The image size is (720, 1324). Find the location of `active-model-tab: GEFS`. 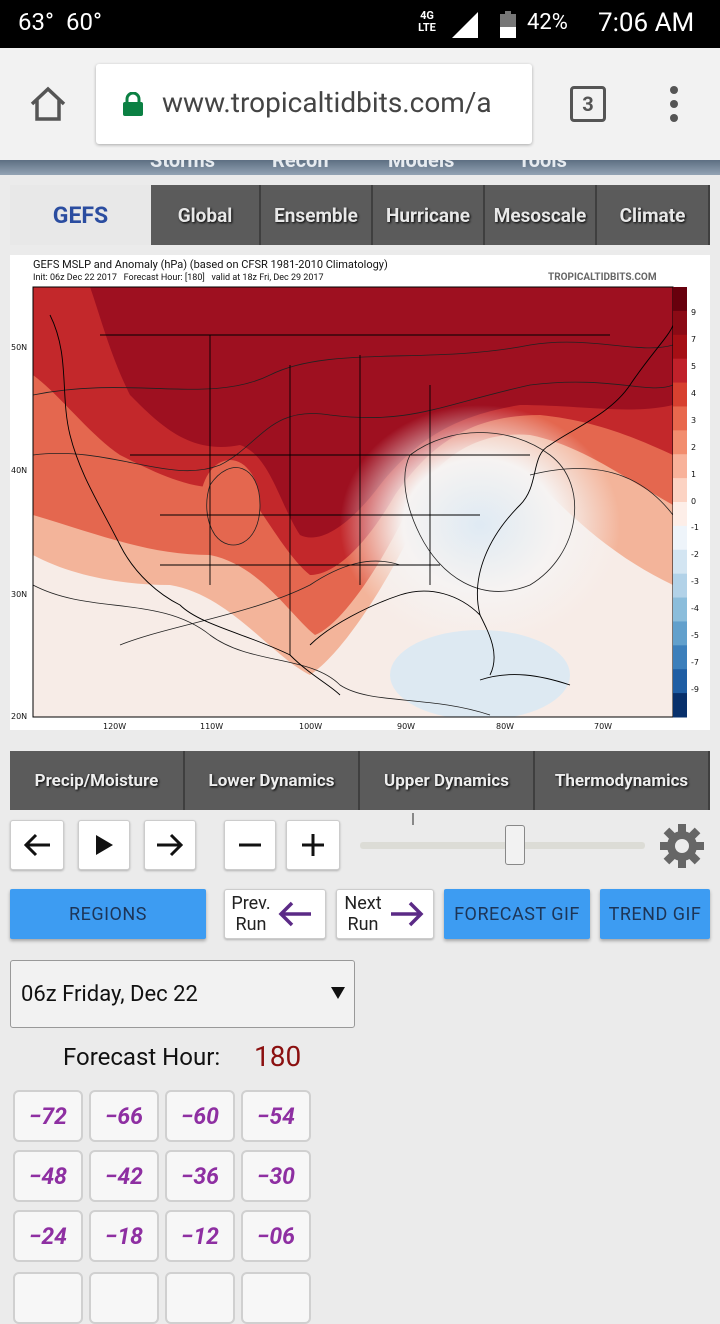

active-model-tab: GEFS is located at coordinates (80, 215).